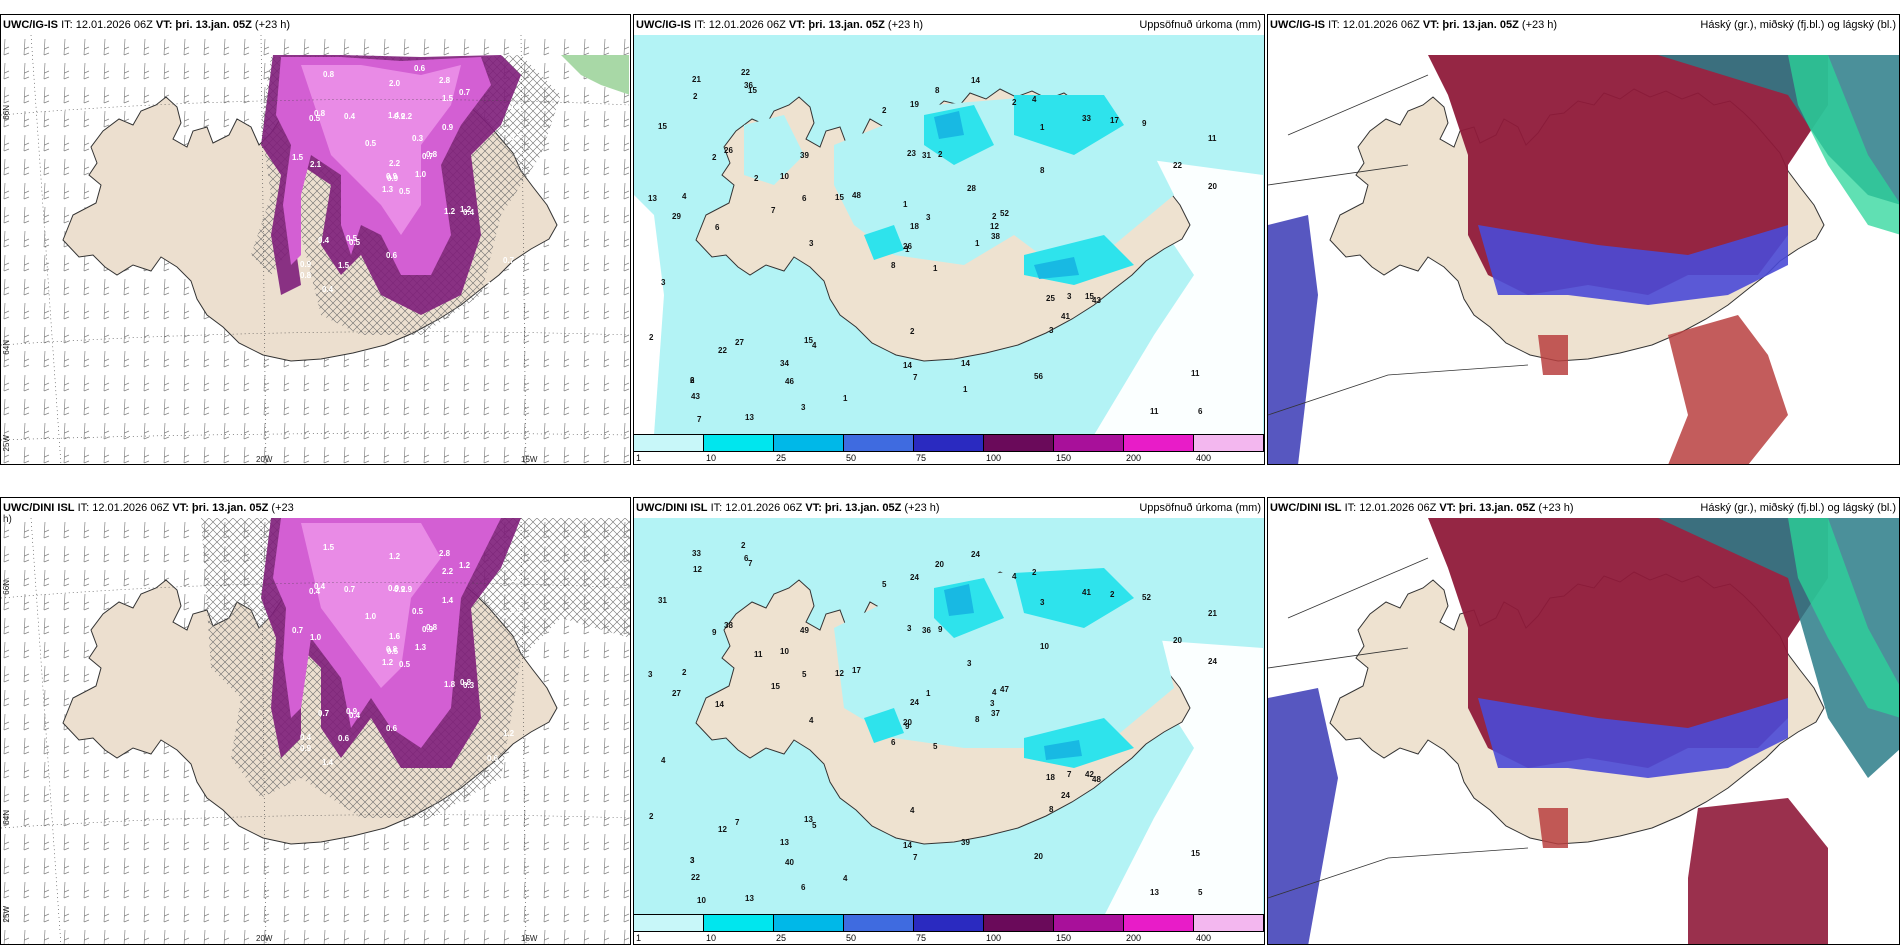 This screenshot has width=1900, height=950. I want to click on map-value-label: 33, so click(1086, 118).